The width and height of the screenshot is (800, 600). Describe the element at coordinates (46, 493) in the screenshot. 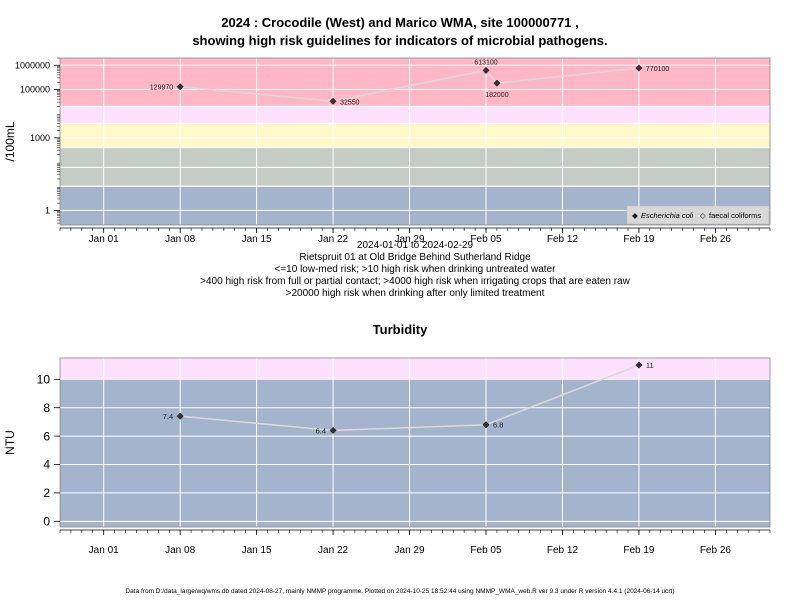

I see `y-tick-label: 2` at that location.